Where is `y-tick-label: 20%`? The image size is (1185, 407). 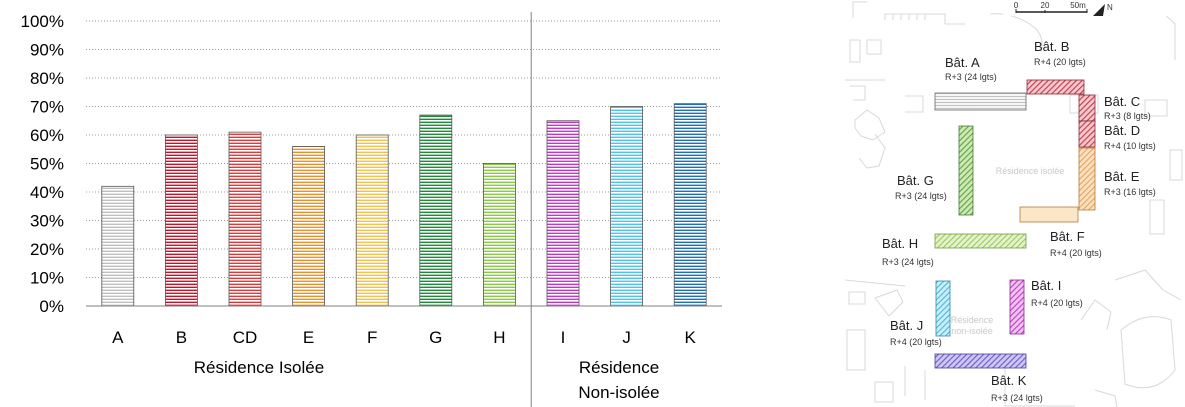
y-tick-label: 20% is located at coordinates (47, 249).